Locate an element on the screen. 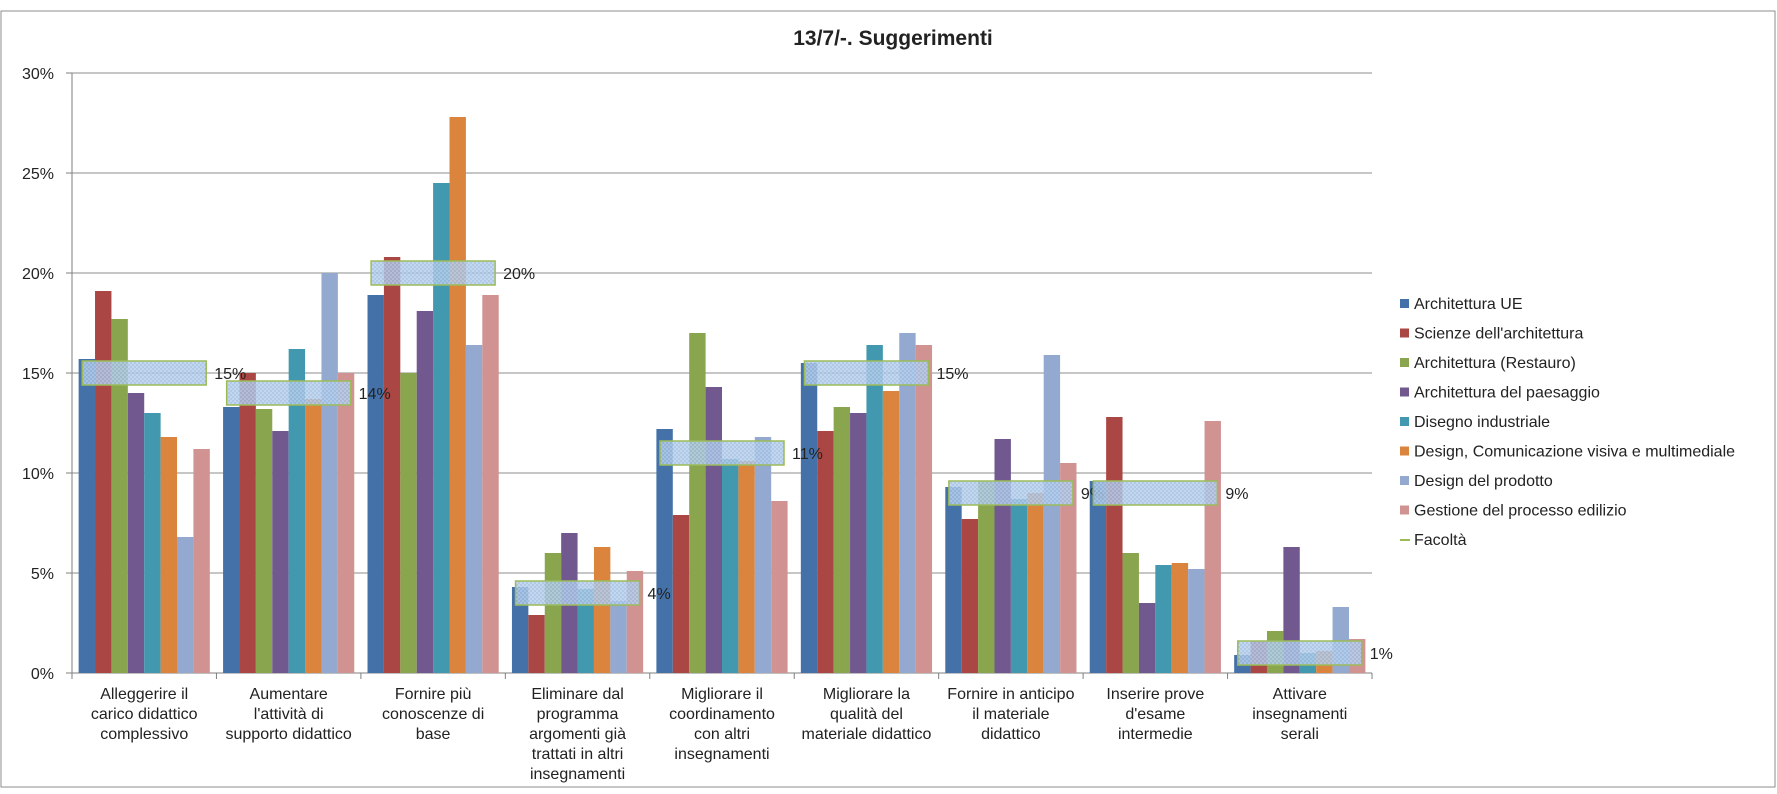 This screenshot has height=794, width=1777. category-label: Attivare insegnamenti serali is located at coordinates (1299, 714).